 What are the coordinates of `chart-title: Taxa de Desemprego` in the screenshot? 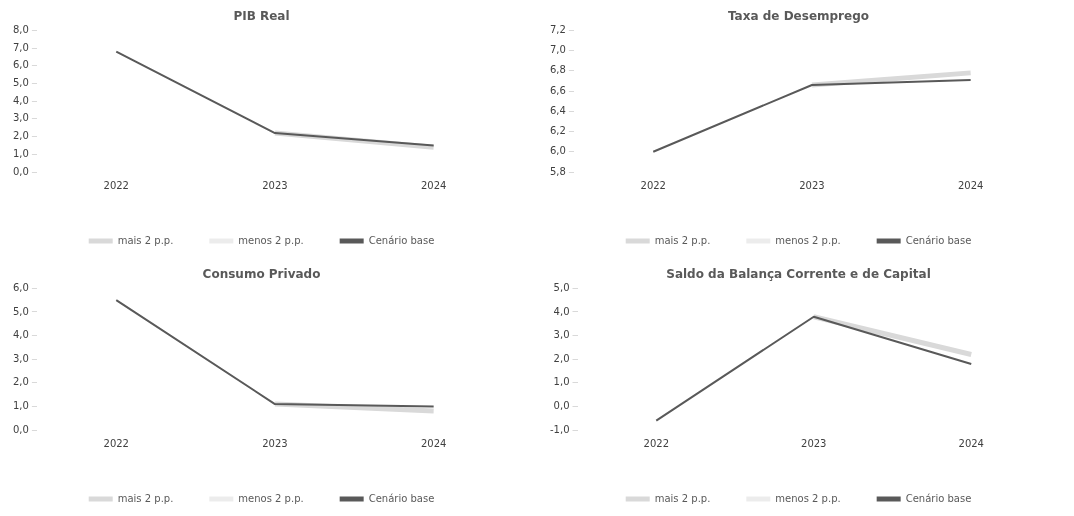 It's located at (798, 16).